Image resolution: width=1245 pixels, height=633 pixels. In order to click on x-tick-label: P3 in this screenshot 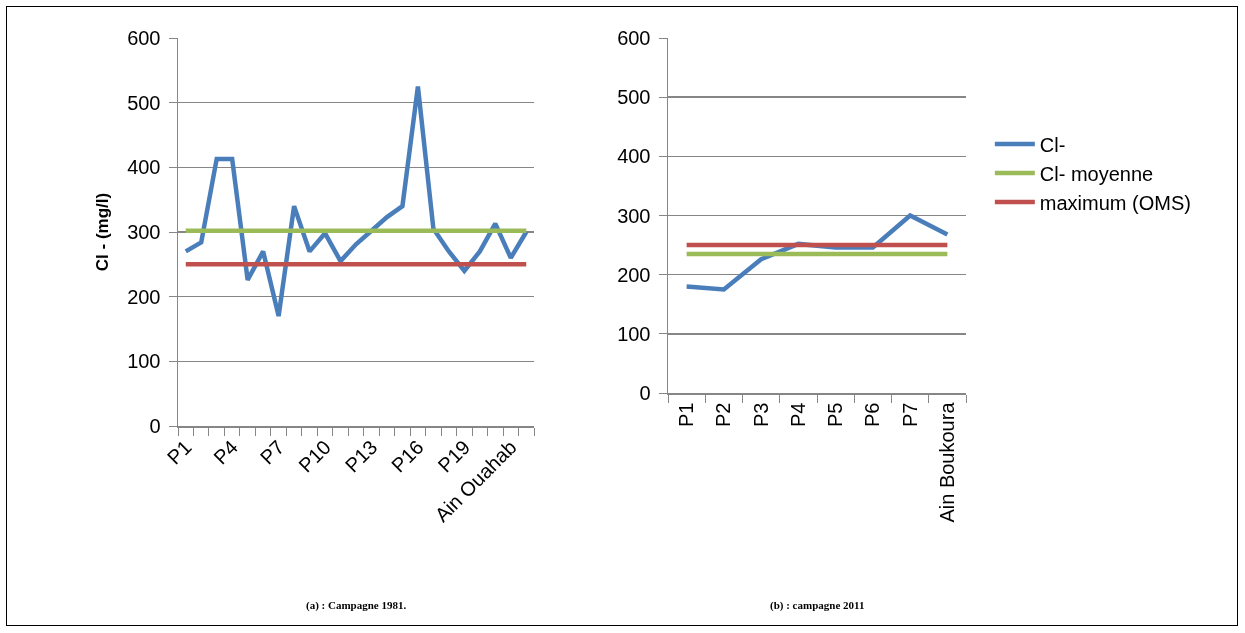, I will do `click(760, 414)`.